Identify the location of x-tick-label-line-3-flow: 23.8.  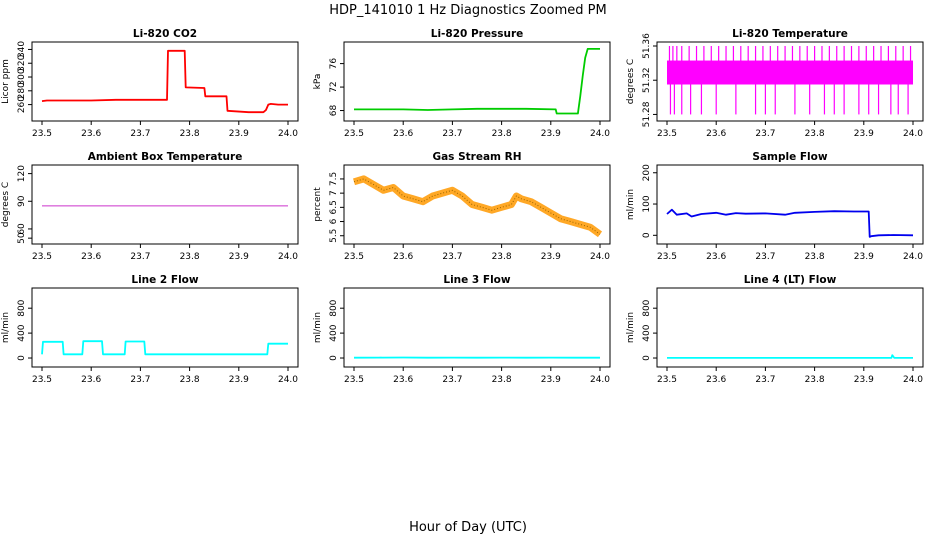
(502, 380).